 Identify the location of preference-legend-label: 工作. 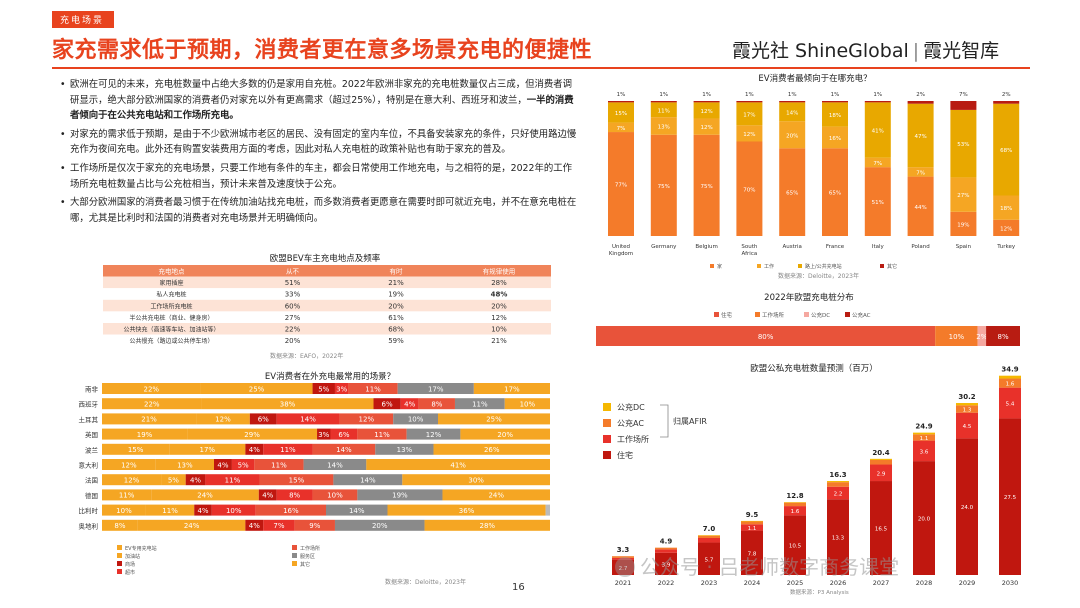
(769, 266).